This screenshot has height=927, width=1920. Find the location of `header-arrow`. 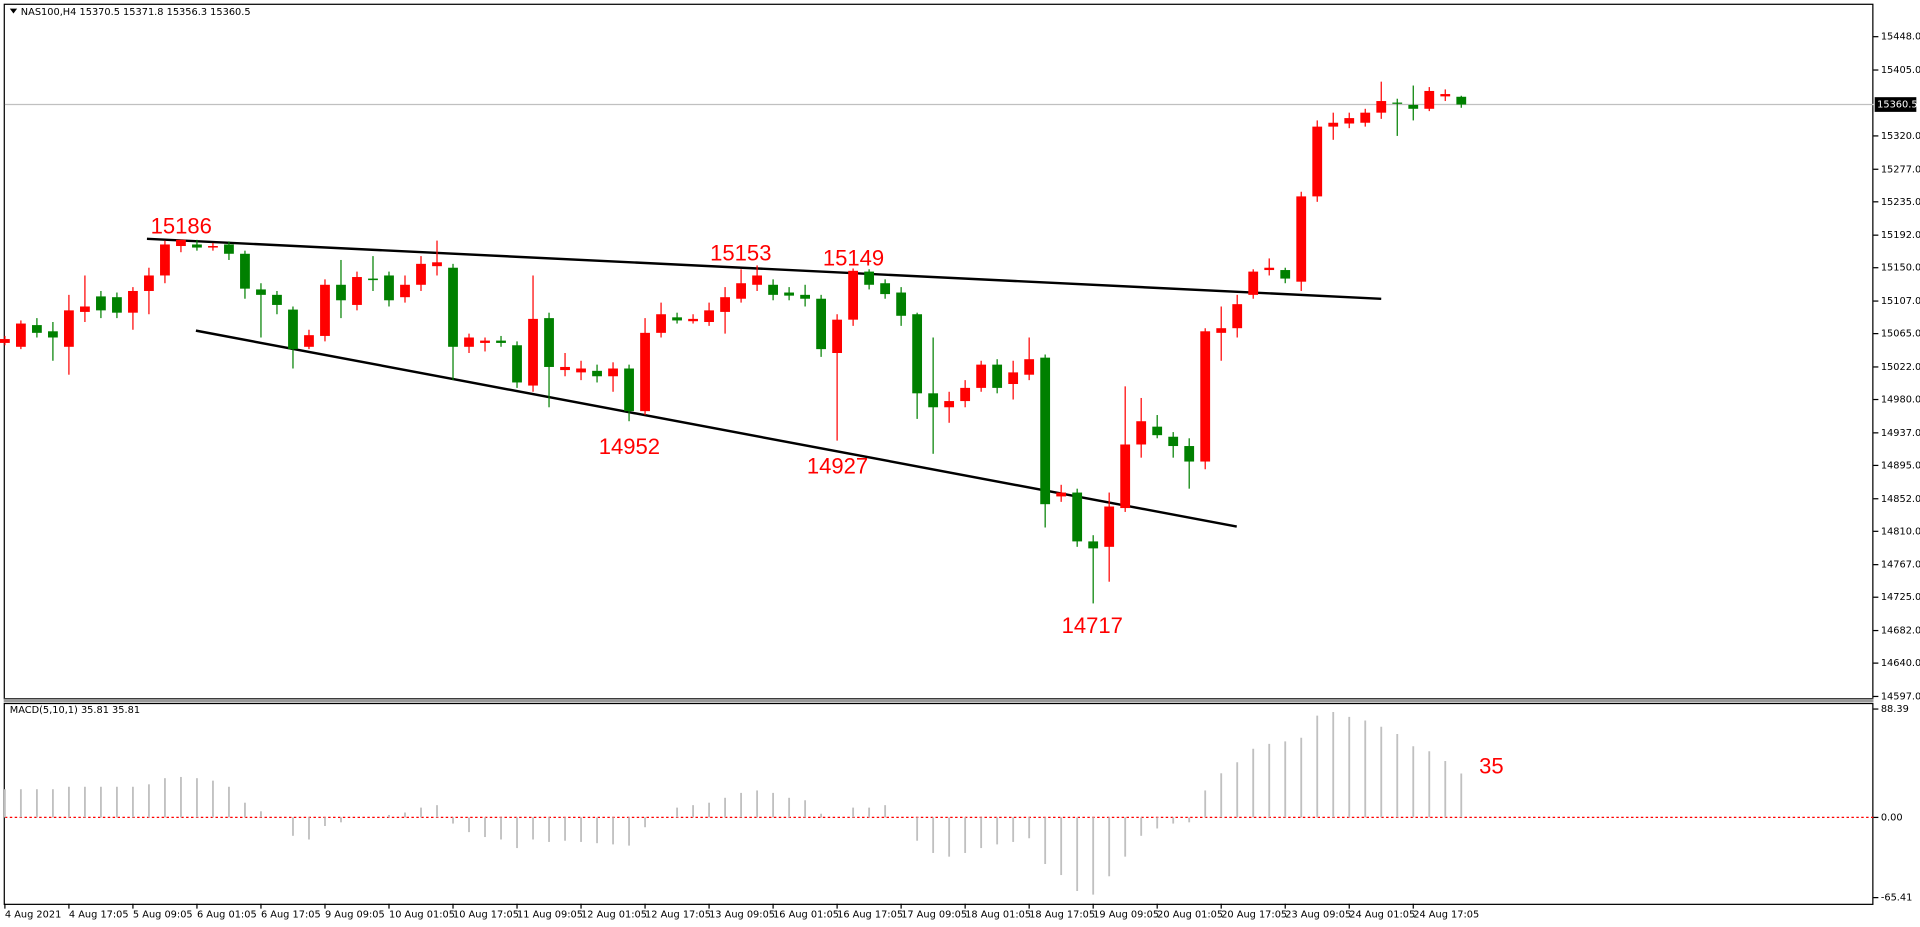

header-arrow is located at coordinates (13, 11).